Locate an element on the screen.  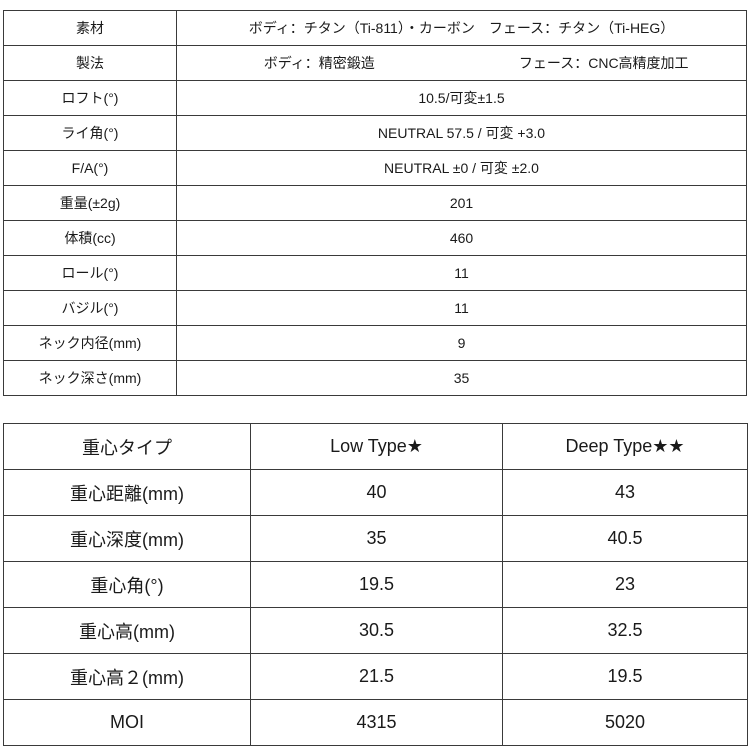
table-row: 重心角(°) 19.5 23 is located at coordinates (375, 584).